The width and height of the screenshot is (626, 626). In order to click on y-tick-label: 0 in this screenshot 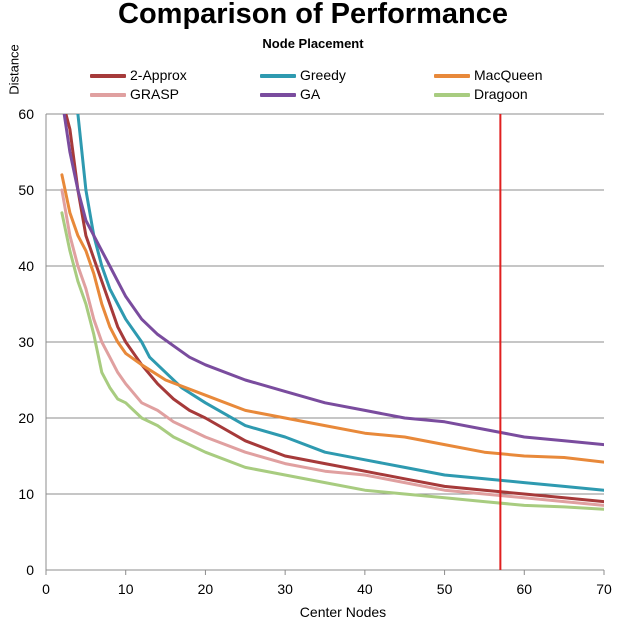, I will do `click(30, 570)`.